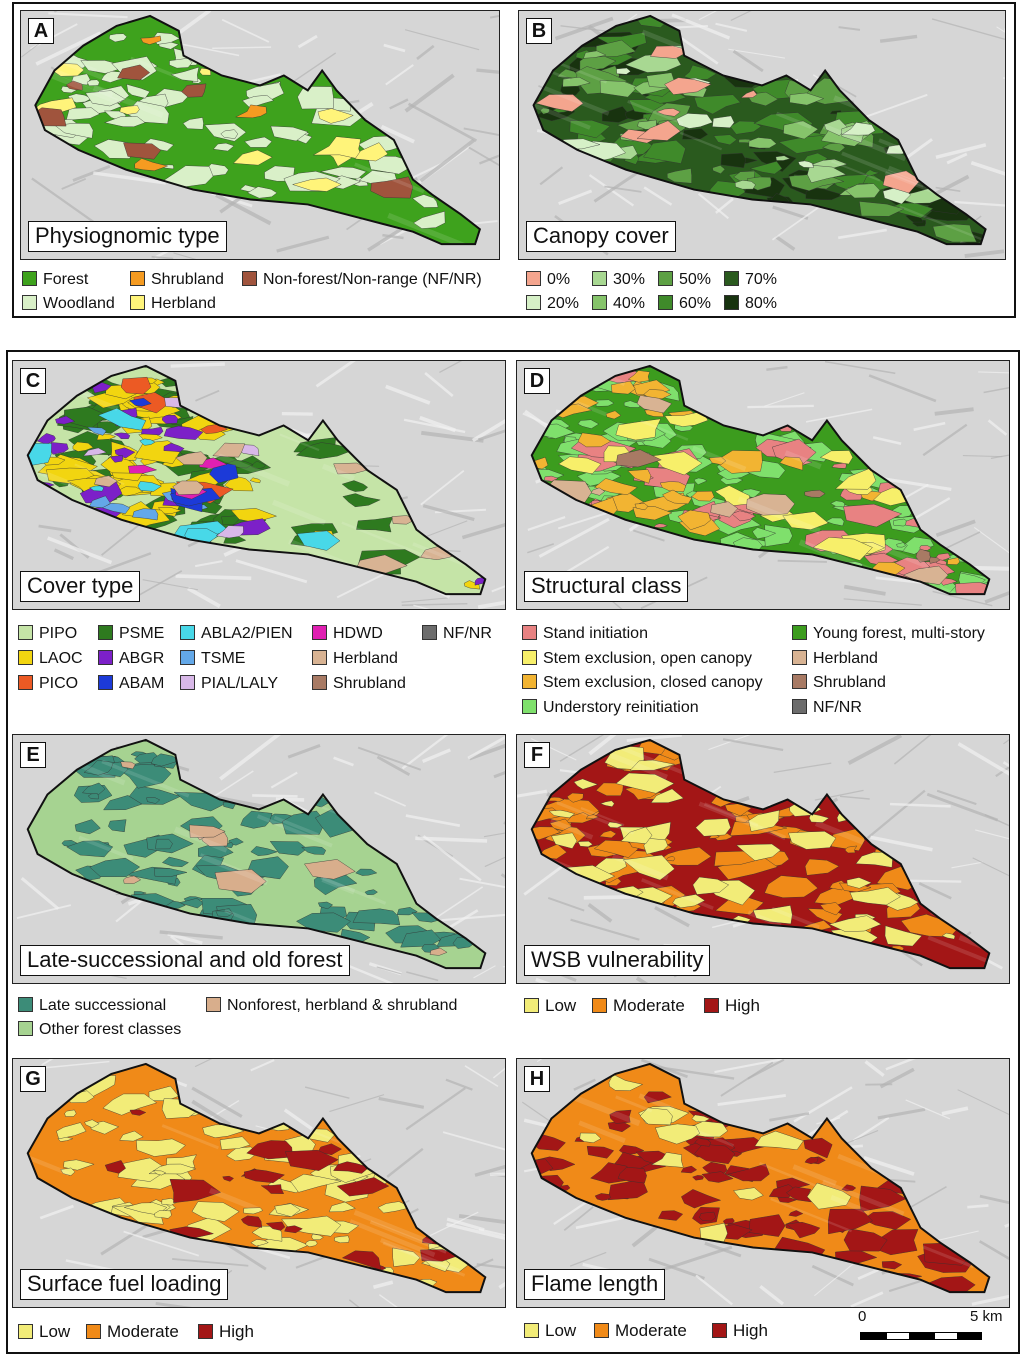  Describe the element at coordinates (618, 304) in the screenshot. I see `legend-item: 40%` at that location.